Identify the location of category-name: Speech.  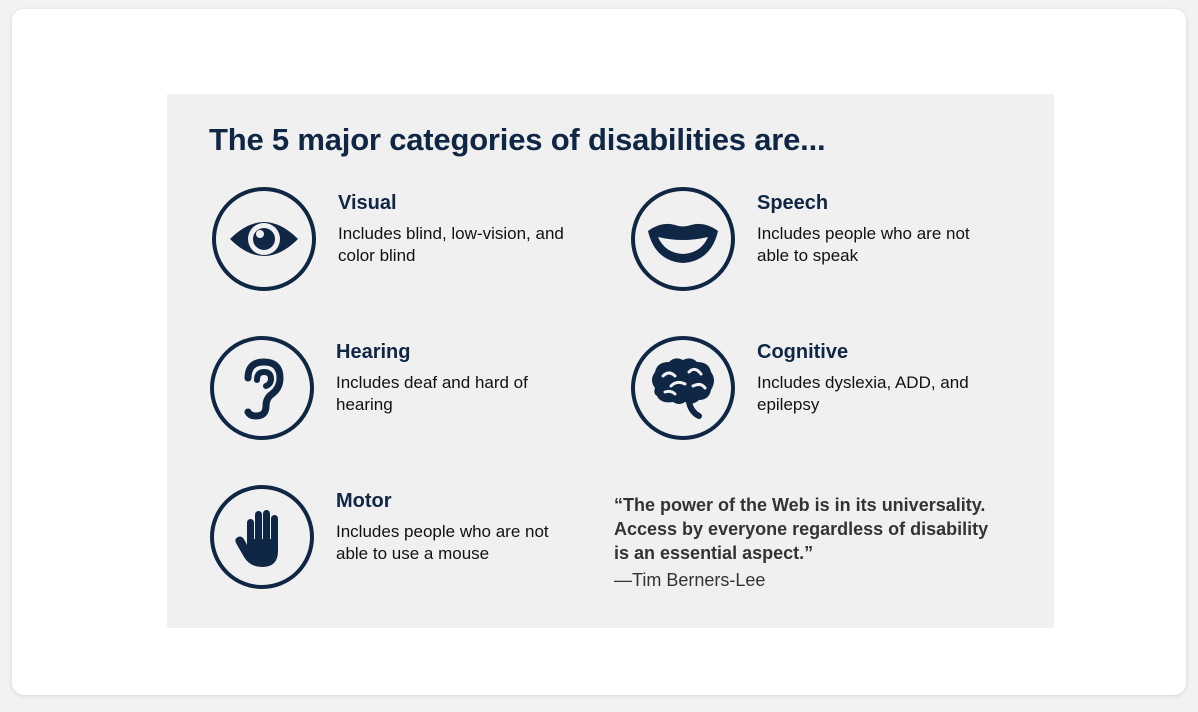
(793, 203).